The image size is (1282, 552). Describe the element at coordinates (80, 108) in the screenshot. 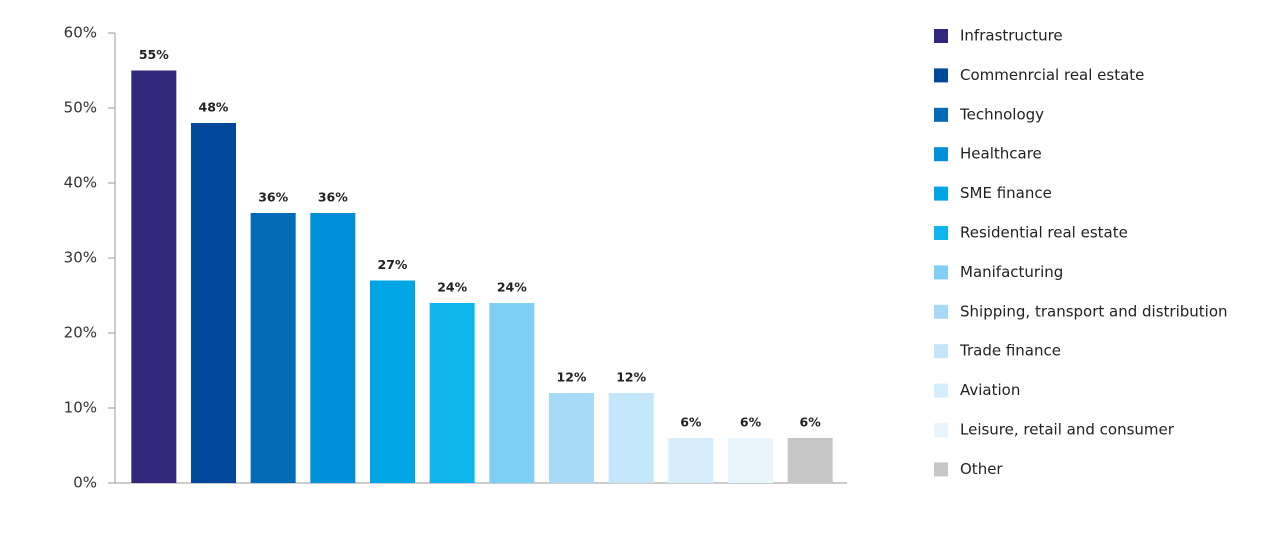

I see `y-tick-label: 50%` at that location.